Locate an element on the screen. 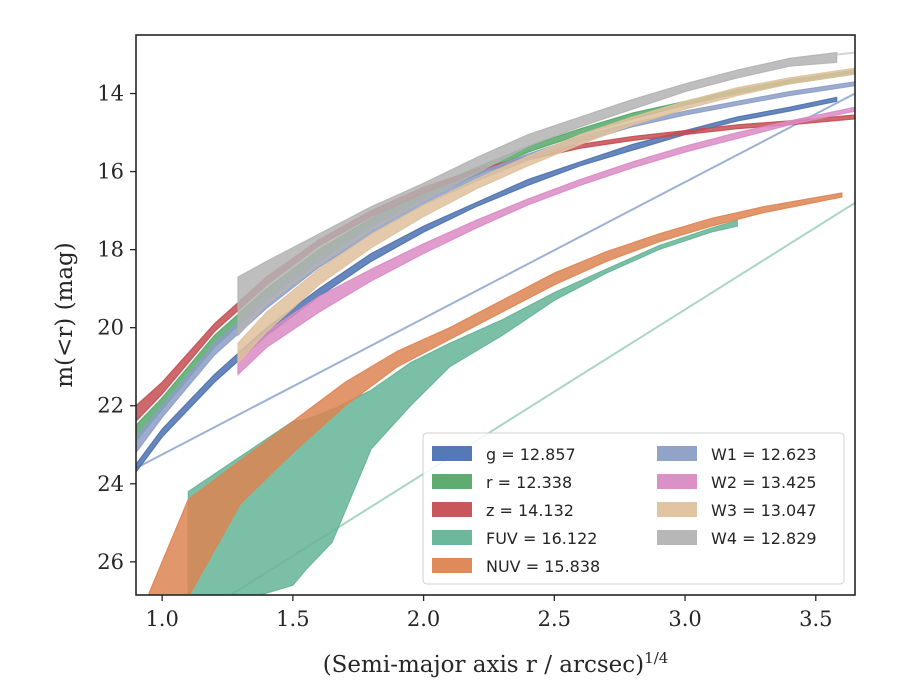 The image size is (900, 700). y-axis: 14 16 18 20 22 24 26 is located at coordinates (116, 328).